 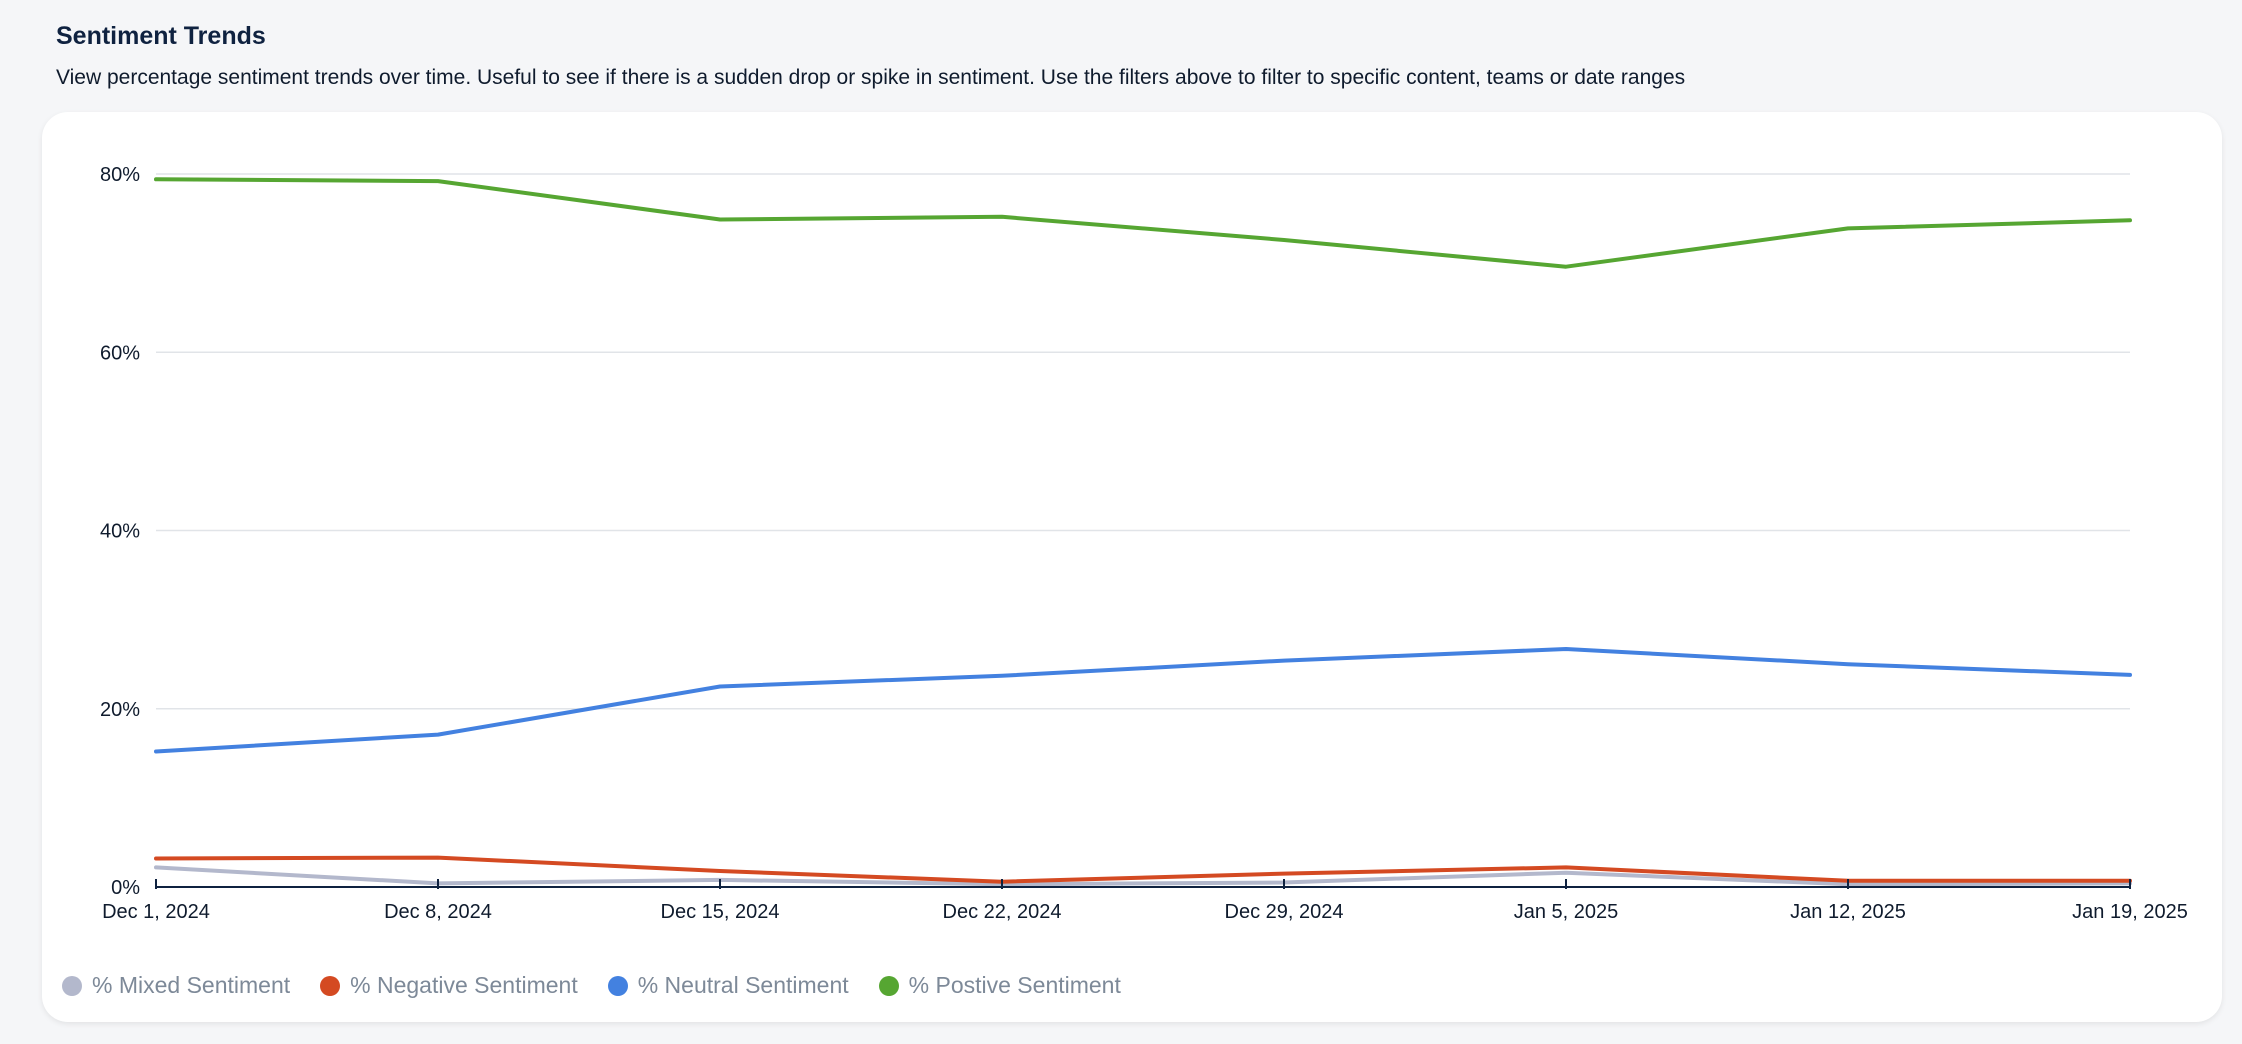 I want to click on x-tick-label: Jan 12, 2025, so click(x=1848, y=912).